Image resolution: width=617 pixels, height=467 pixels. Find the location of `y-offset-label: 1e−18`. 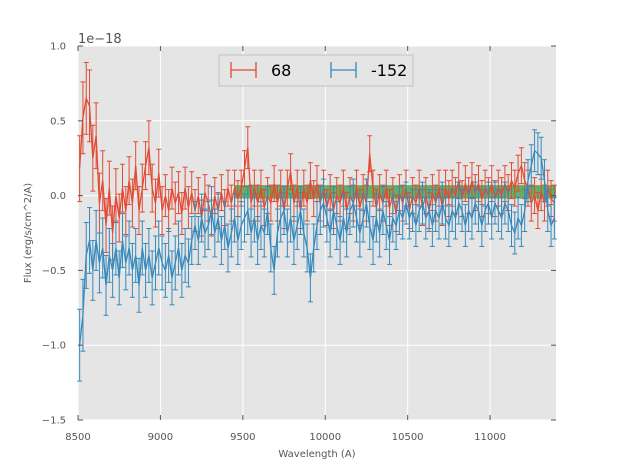

y-offset-label: 1e−18 is located at coordinates (100, 39).